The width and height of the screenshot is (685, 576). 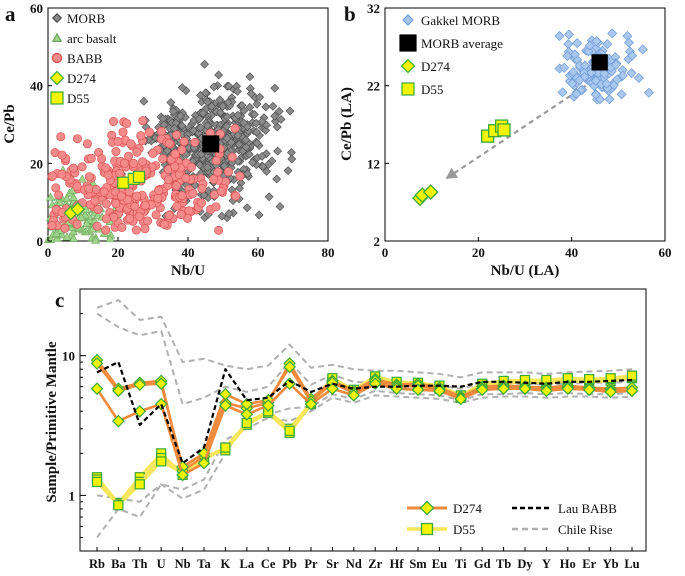 I want to click on panel-b-xtick-label: 0, so click(x=385, y=252).